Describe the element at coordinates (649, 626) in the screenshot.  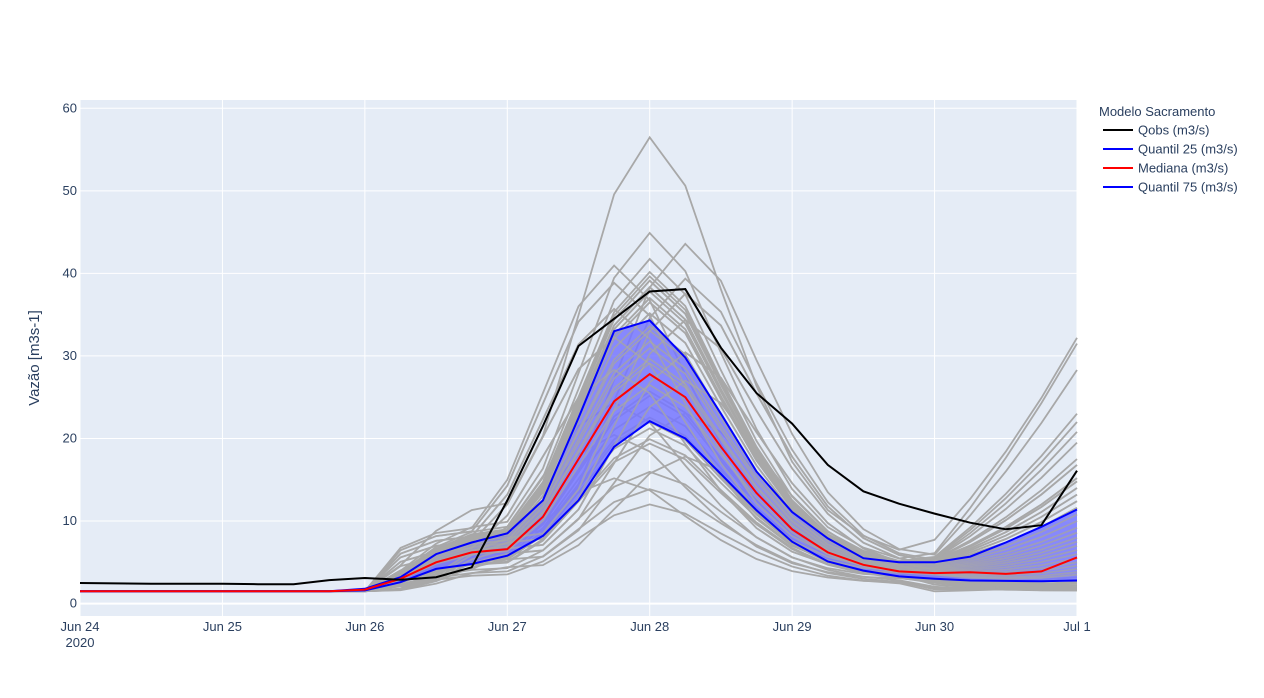
I see `x-tick-label: Jun 28` at that location.